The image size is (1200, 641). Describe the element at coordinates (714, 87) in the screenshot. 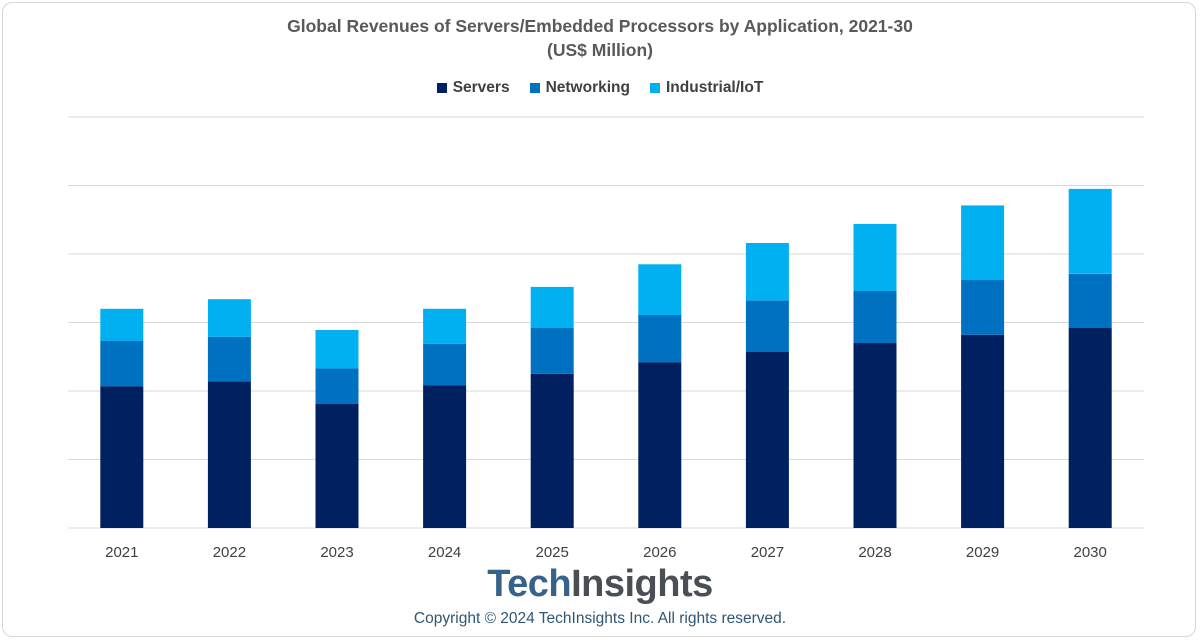

I see `legend-label-industrial-iot: Industrial/IoT` at that location.